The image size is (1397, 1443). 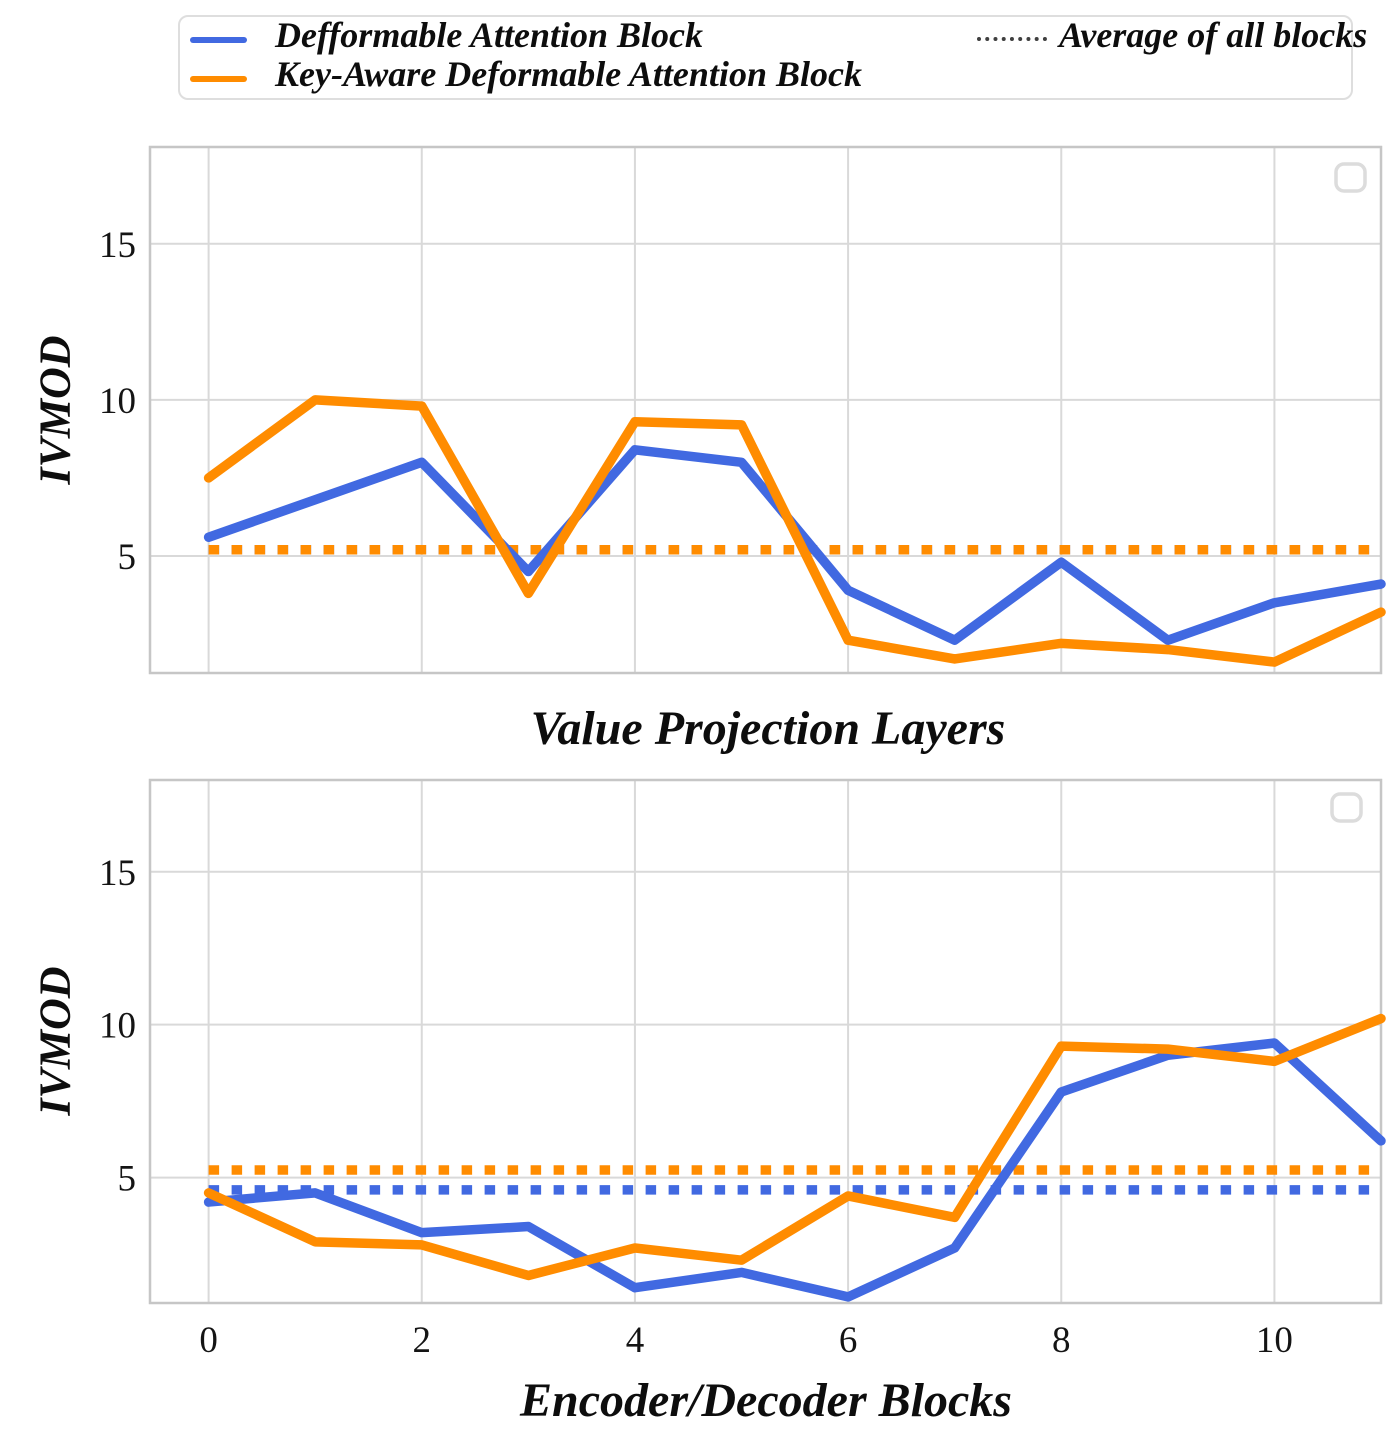 I want to click on x-tick-label: 10, so click(x=1274, y=1340).